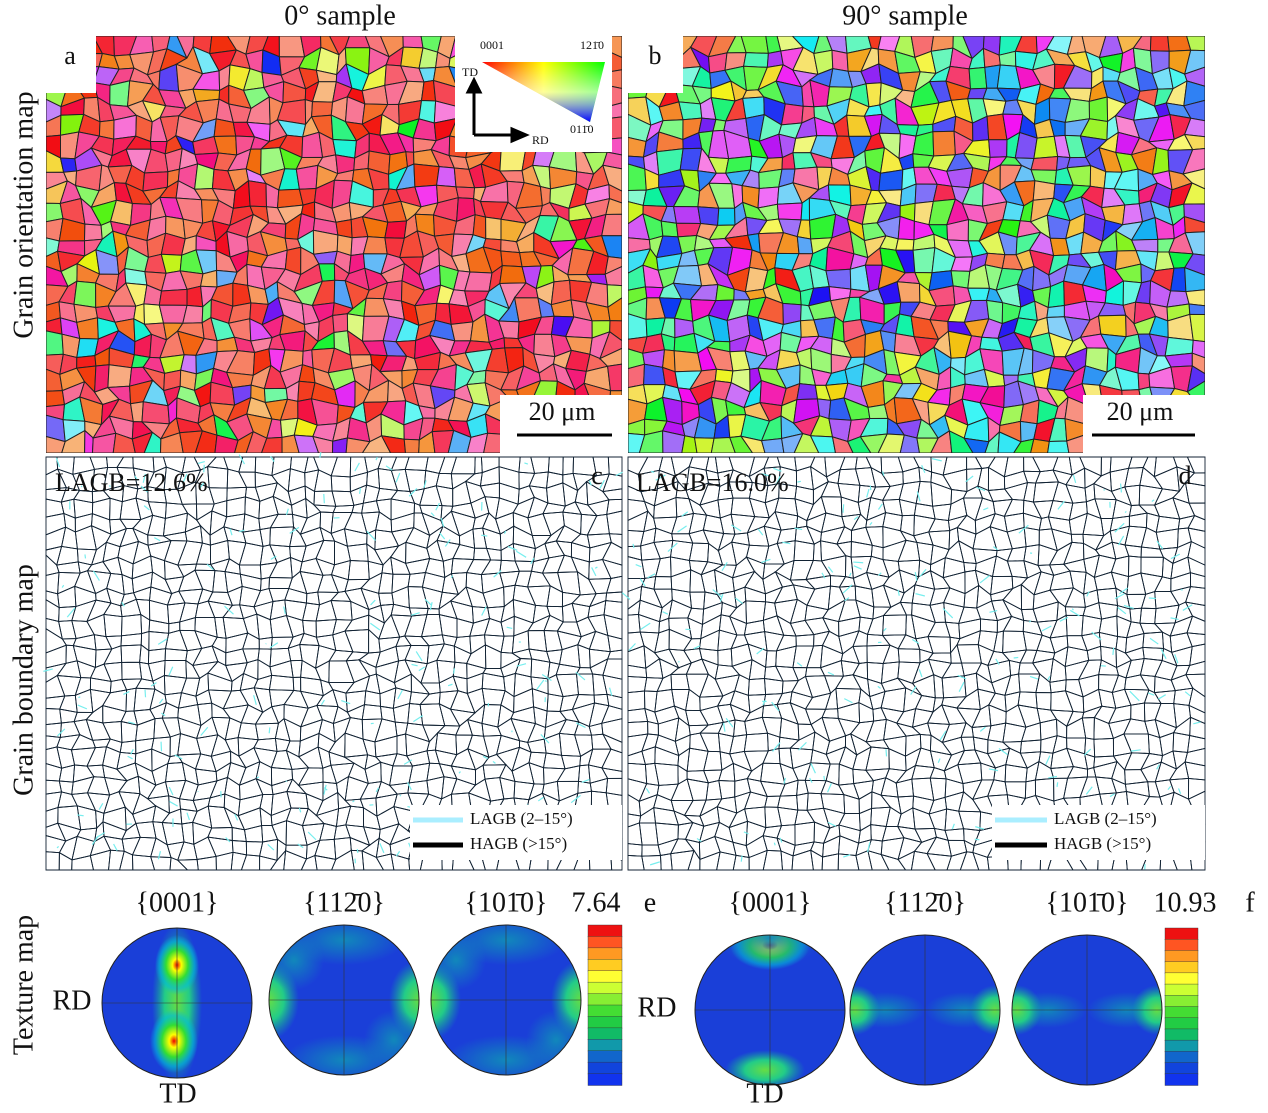 This screenshot has width=1268, height=1113. What do you see at coordinates (592, 45) in the screenshot?
I see `ipf-corner: 121̄0` at bounding box center [592, 45].